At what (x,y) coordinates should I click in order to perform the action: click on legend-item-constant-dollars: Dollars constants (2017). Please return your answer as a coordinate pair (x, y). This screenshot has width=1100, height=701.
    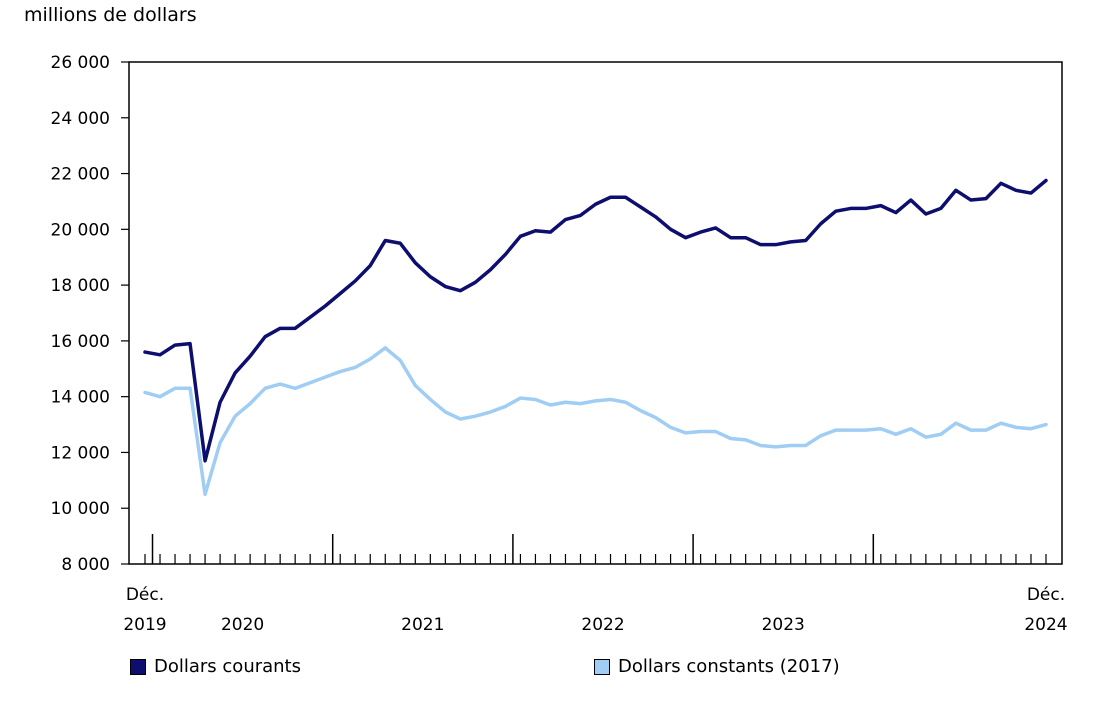
    Looking at the image, I should click on (717, 666).